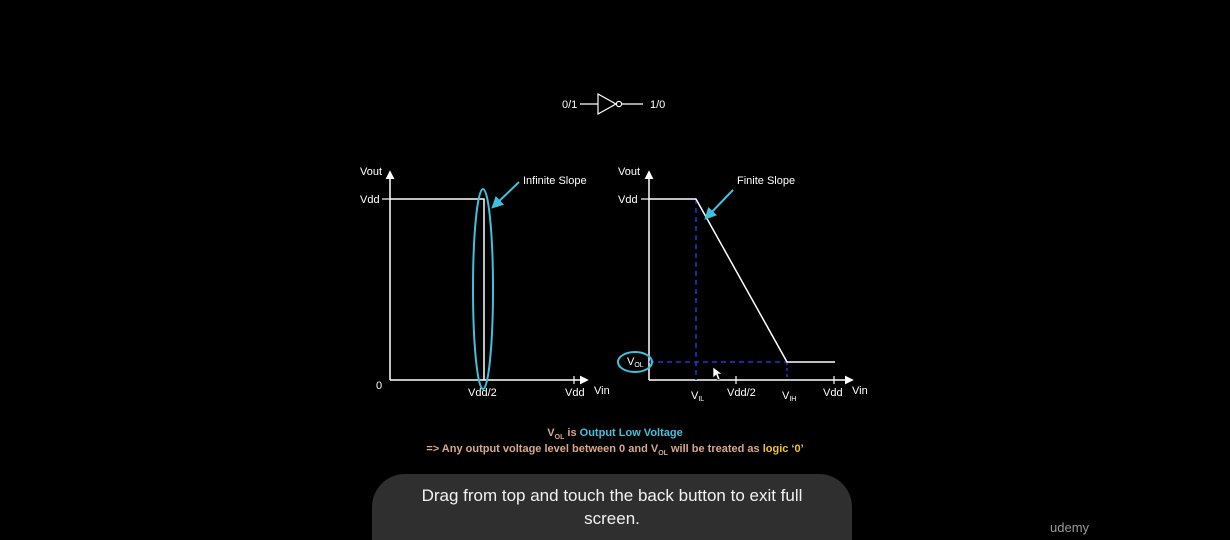  I want to click on vol-label: VOL, so click(635, 362).